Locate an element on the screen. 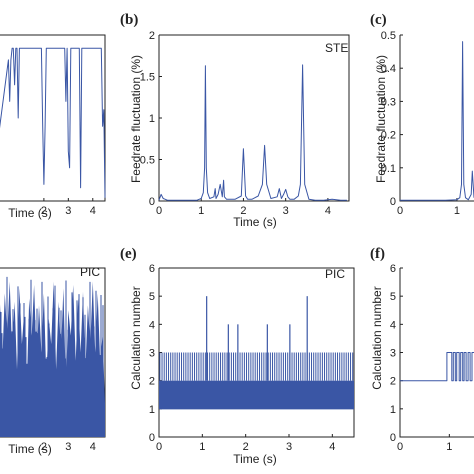 This screenshot has width=474, height=474. panel-a-axes-frame is located at coordinates (53, 118).